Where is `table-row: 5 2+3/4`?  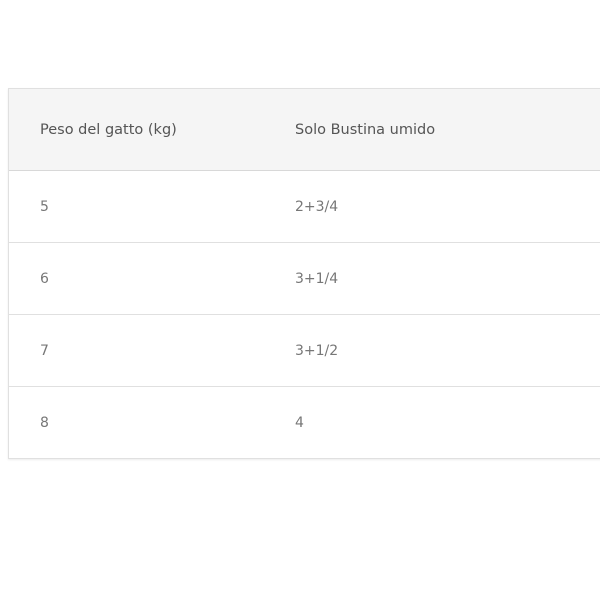 table-row: 5 2+3/4 is located at coordinates (304, 206).